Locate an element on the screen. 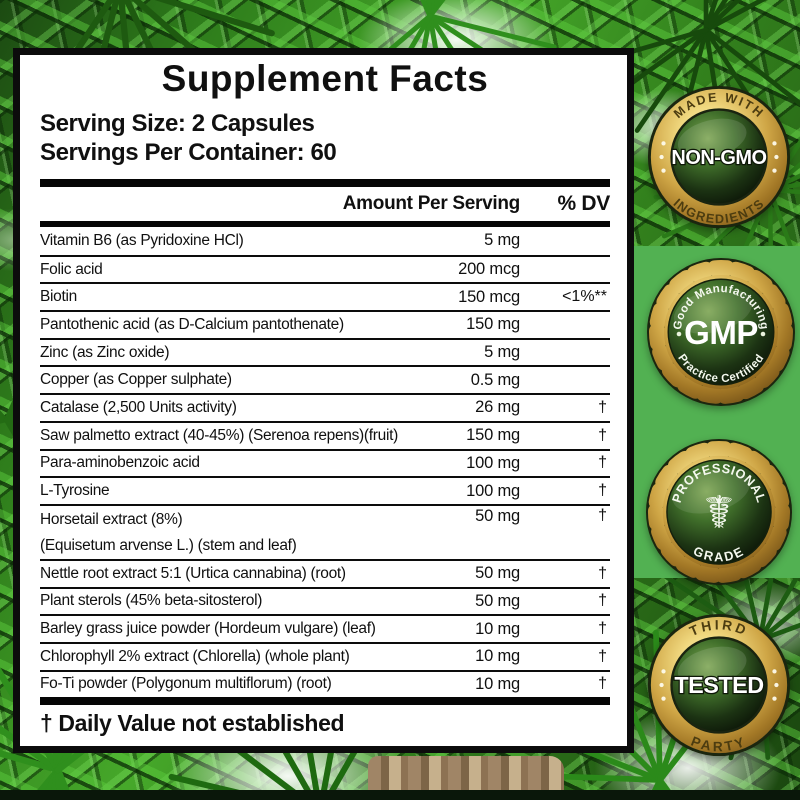  table-row: Para-aminobenzoic acid 100 mg † is located at coordinates (325, 462).